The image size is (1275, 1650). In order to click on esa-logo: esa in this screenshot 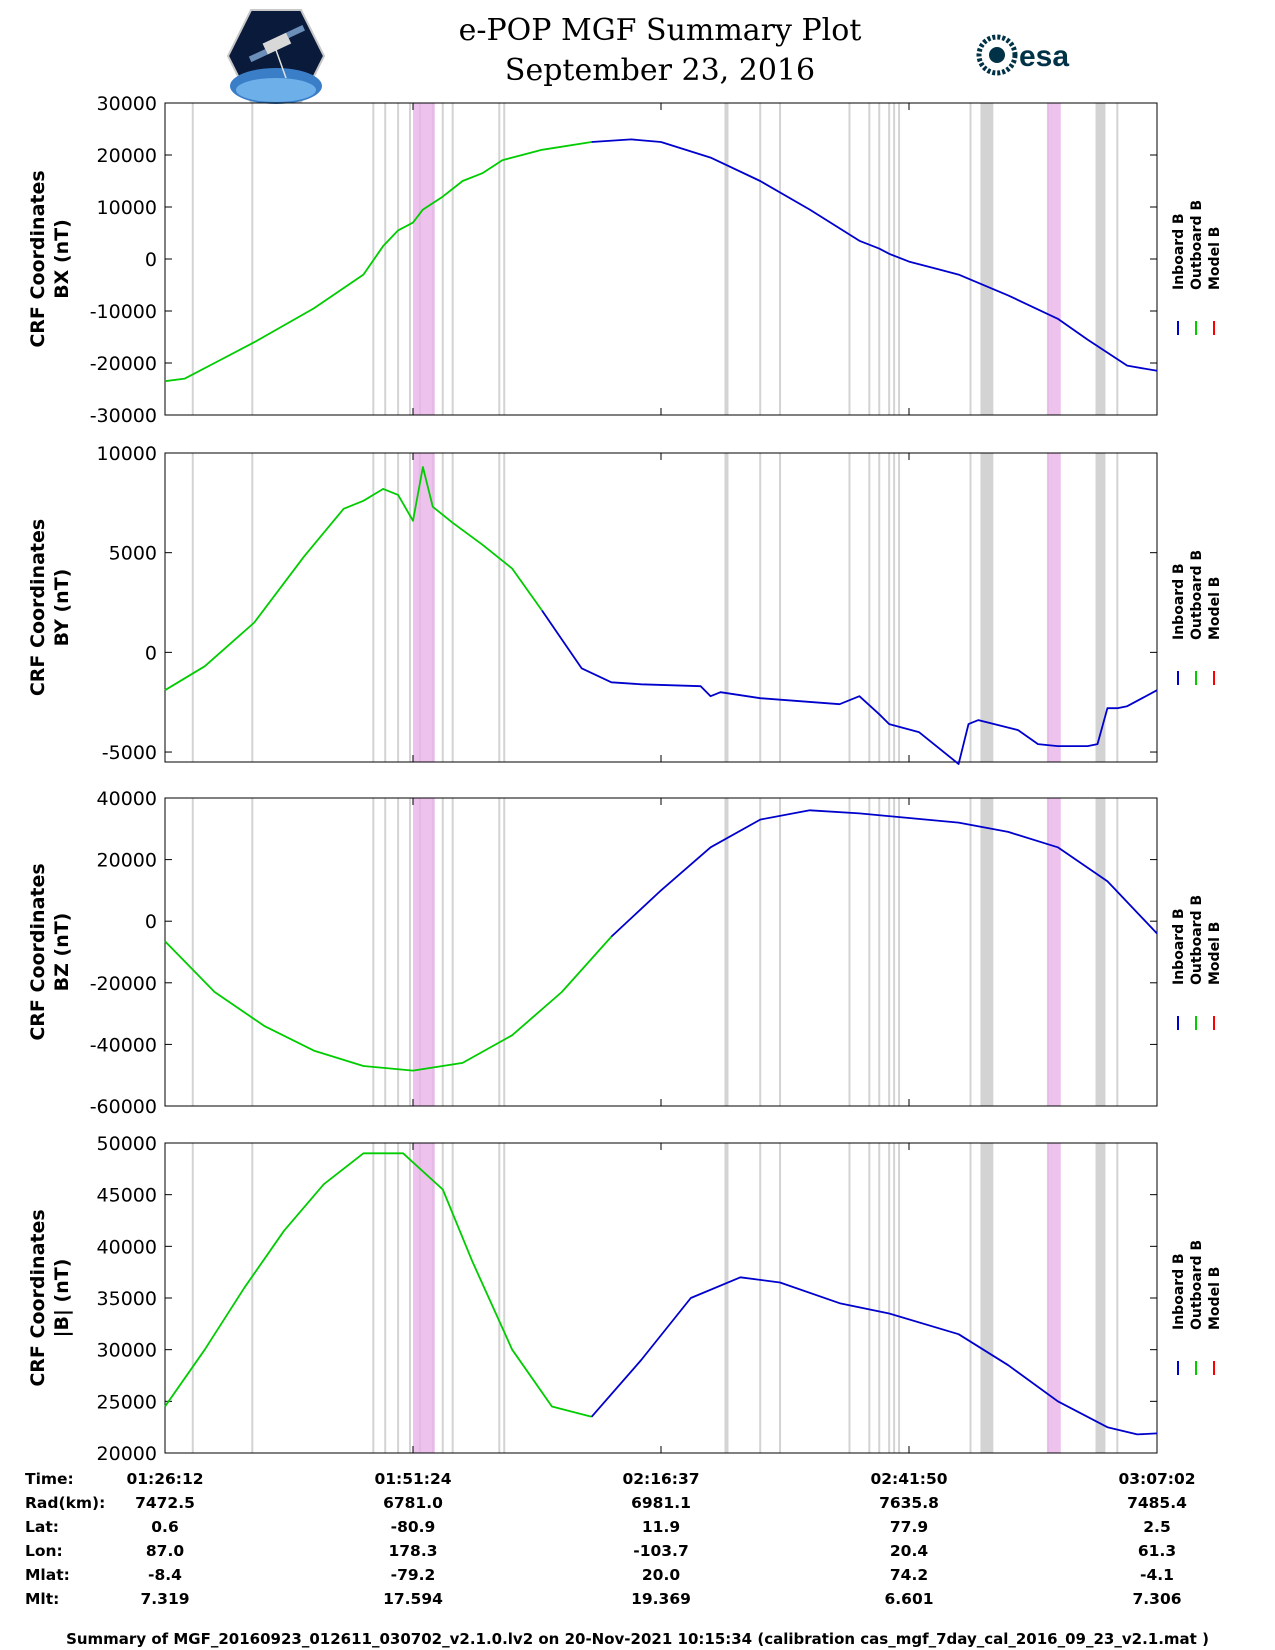, I will do `click(1022, 55)`.